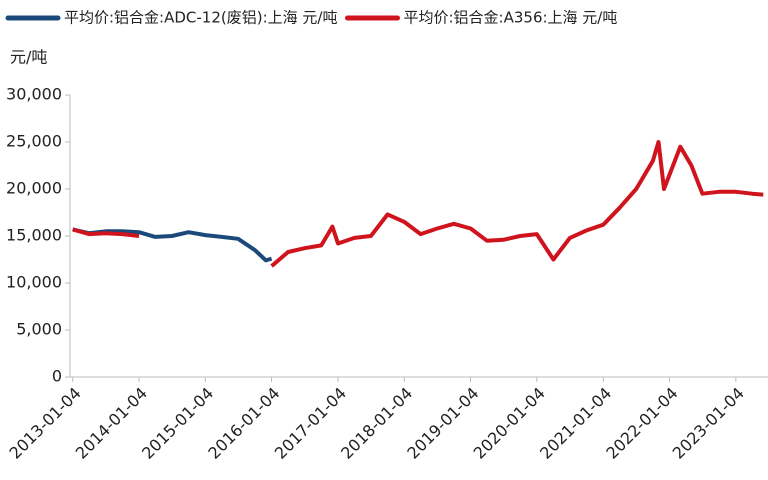  Describe the element at coordinates (172, 245) in the screenshot. I see `series-line` at that location.